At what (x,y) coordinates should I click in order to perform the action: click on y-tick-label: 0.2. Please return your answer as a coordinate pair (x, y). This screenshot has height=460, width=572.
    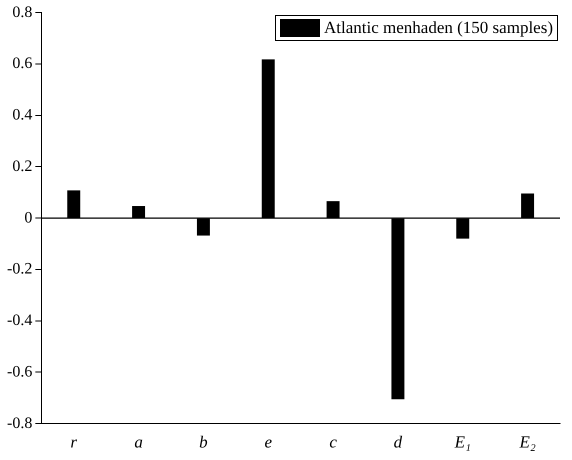
    Looking at the image, I should click on (22, 166).